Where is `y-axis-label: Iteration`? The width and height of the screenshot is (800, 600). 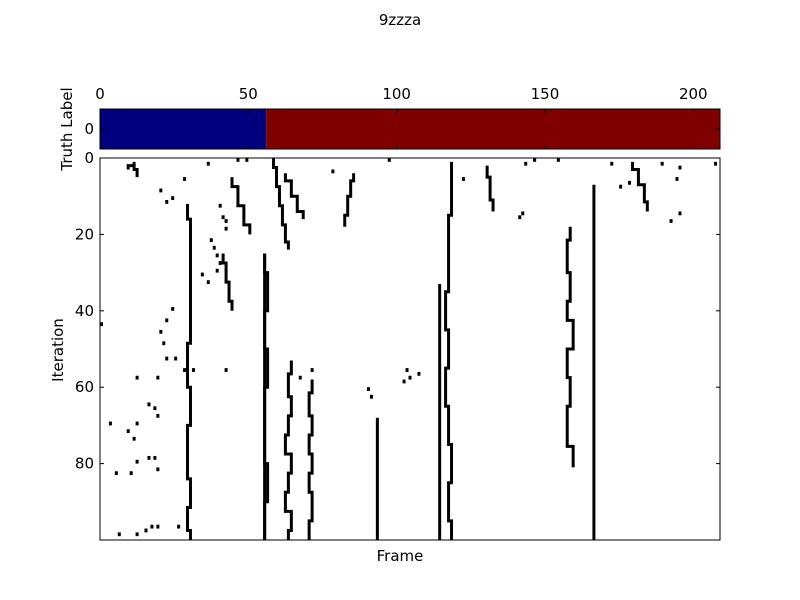
y-axis-label: Iteration is located at coordinates (58, 350).